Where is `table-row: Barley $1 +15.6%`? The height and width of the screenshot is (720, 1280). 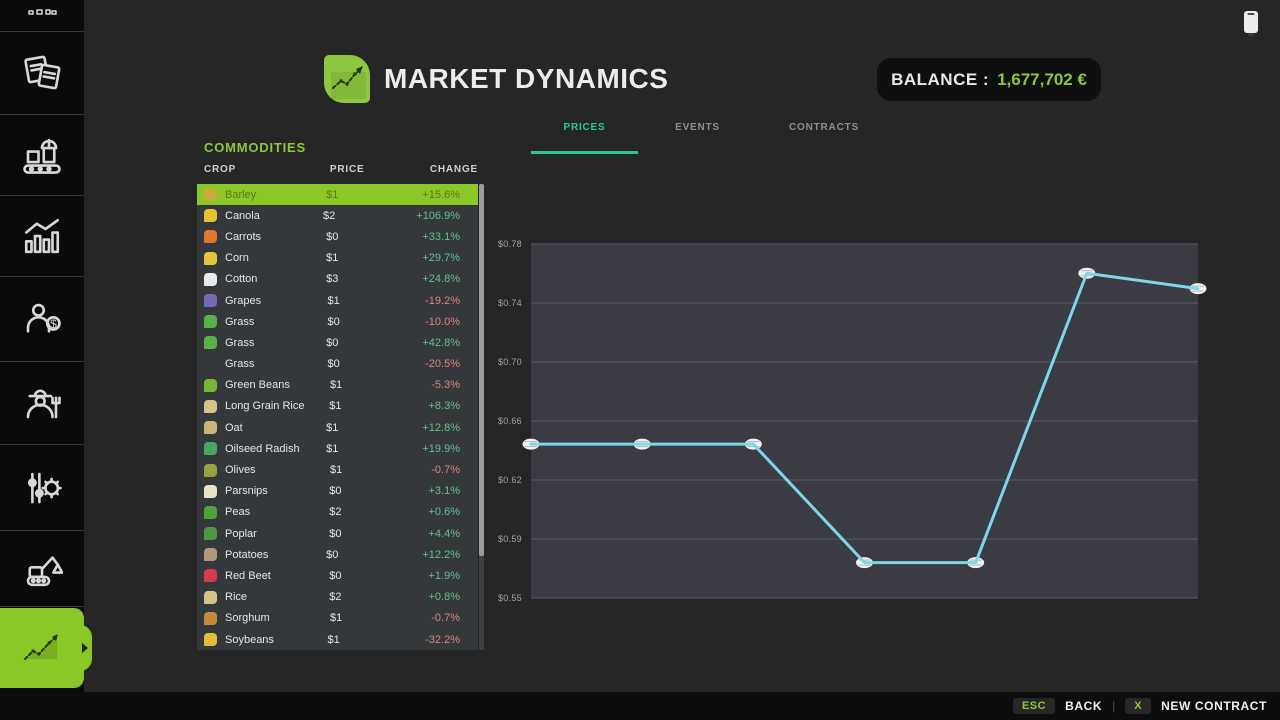 table-row: Barley $1 +15.6% is located at coordinates (337, 195).